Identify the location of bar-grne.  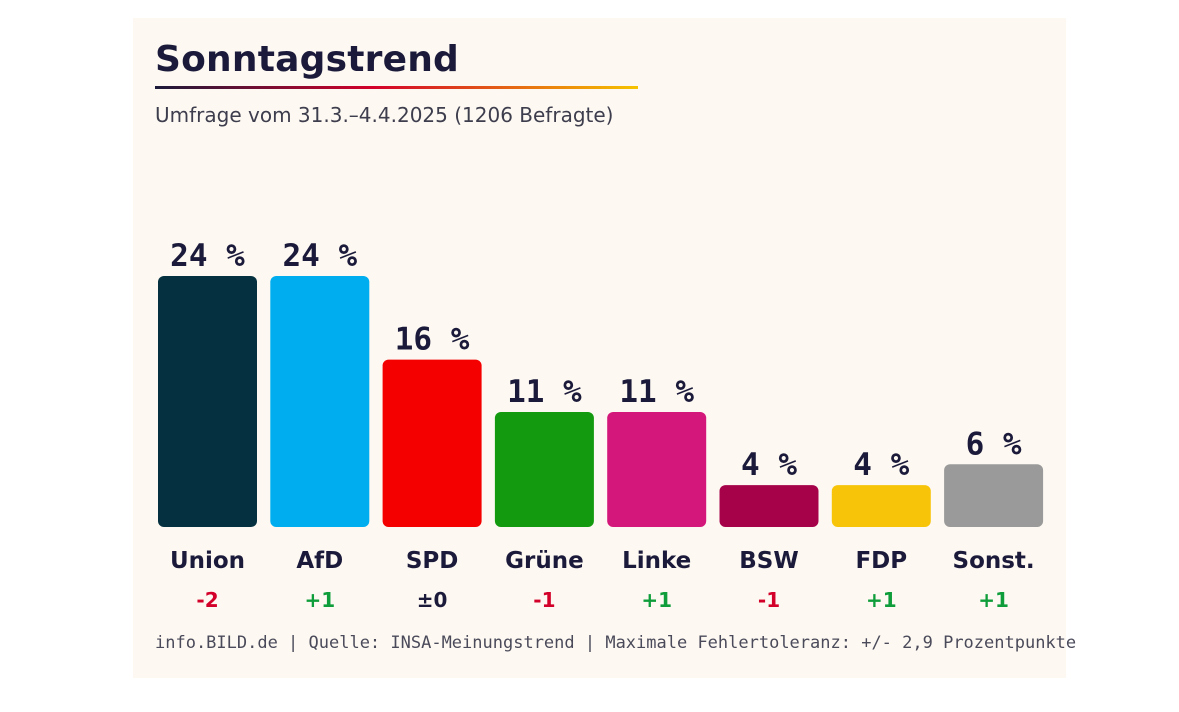
(544, 469).